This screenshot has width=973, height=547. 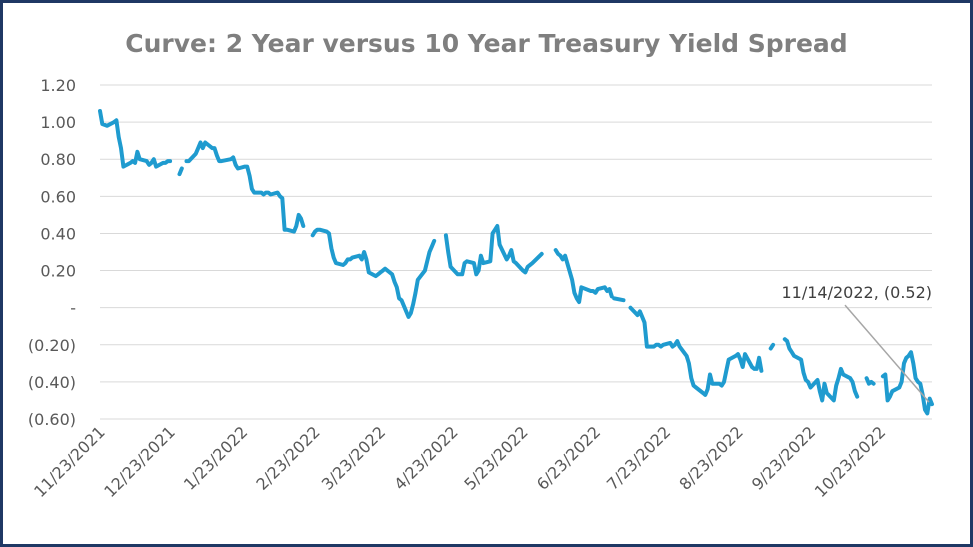 What do you see at coordinates (58, 271) in the screenshot?
I see `y-tick-label: 0.20` at bounding box center [58, 271].